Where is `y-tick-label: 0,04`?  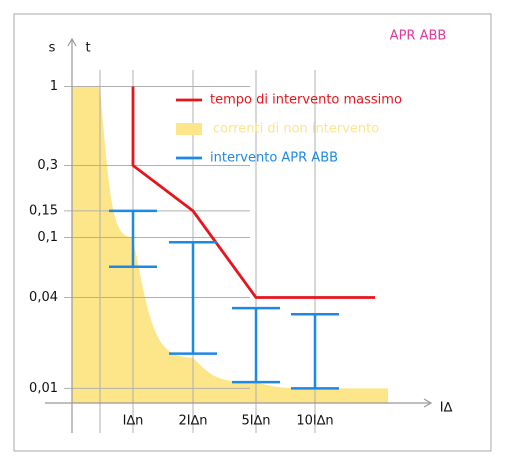 y-tick-label: 0,04 is located at coordinates (43, 297).